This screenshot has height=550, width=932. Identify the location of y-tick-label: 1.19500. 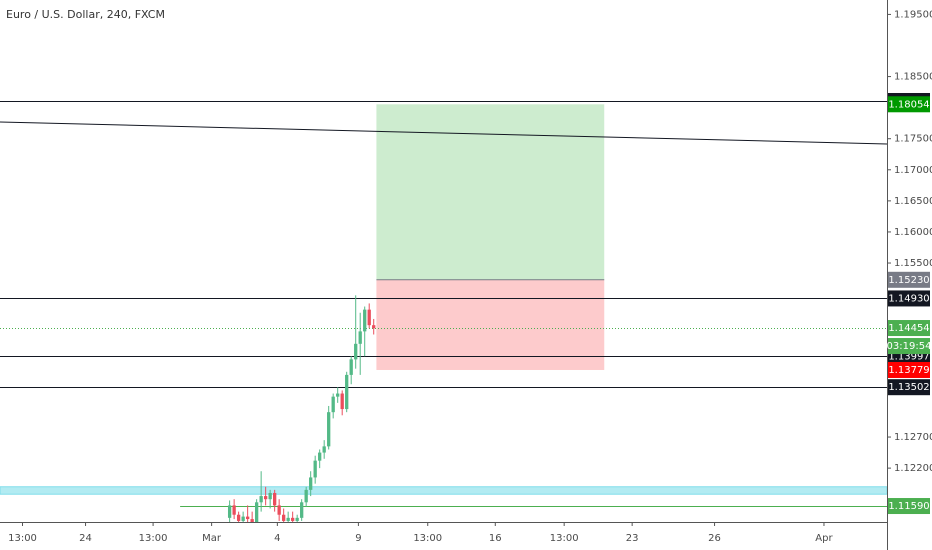
(913, 14).